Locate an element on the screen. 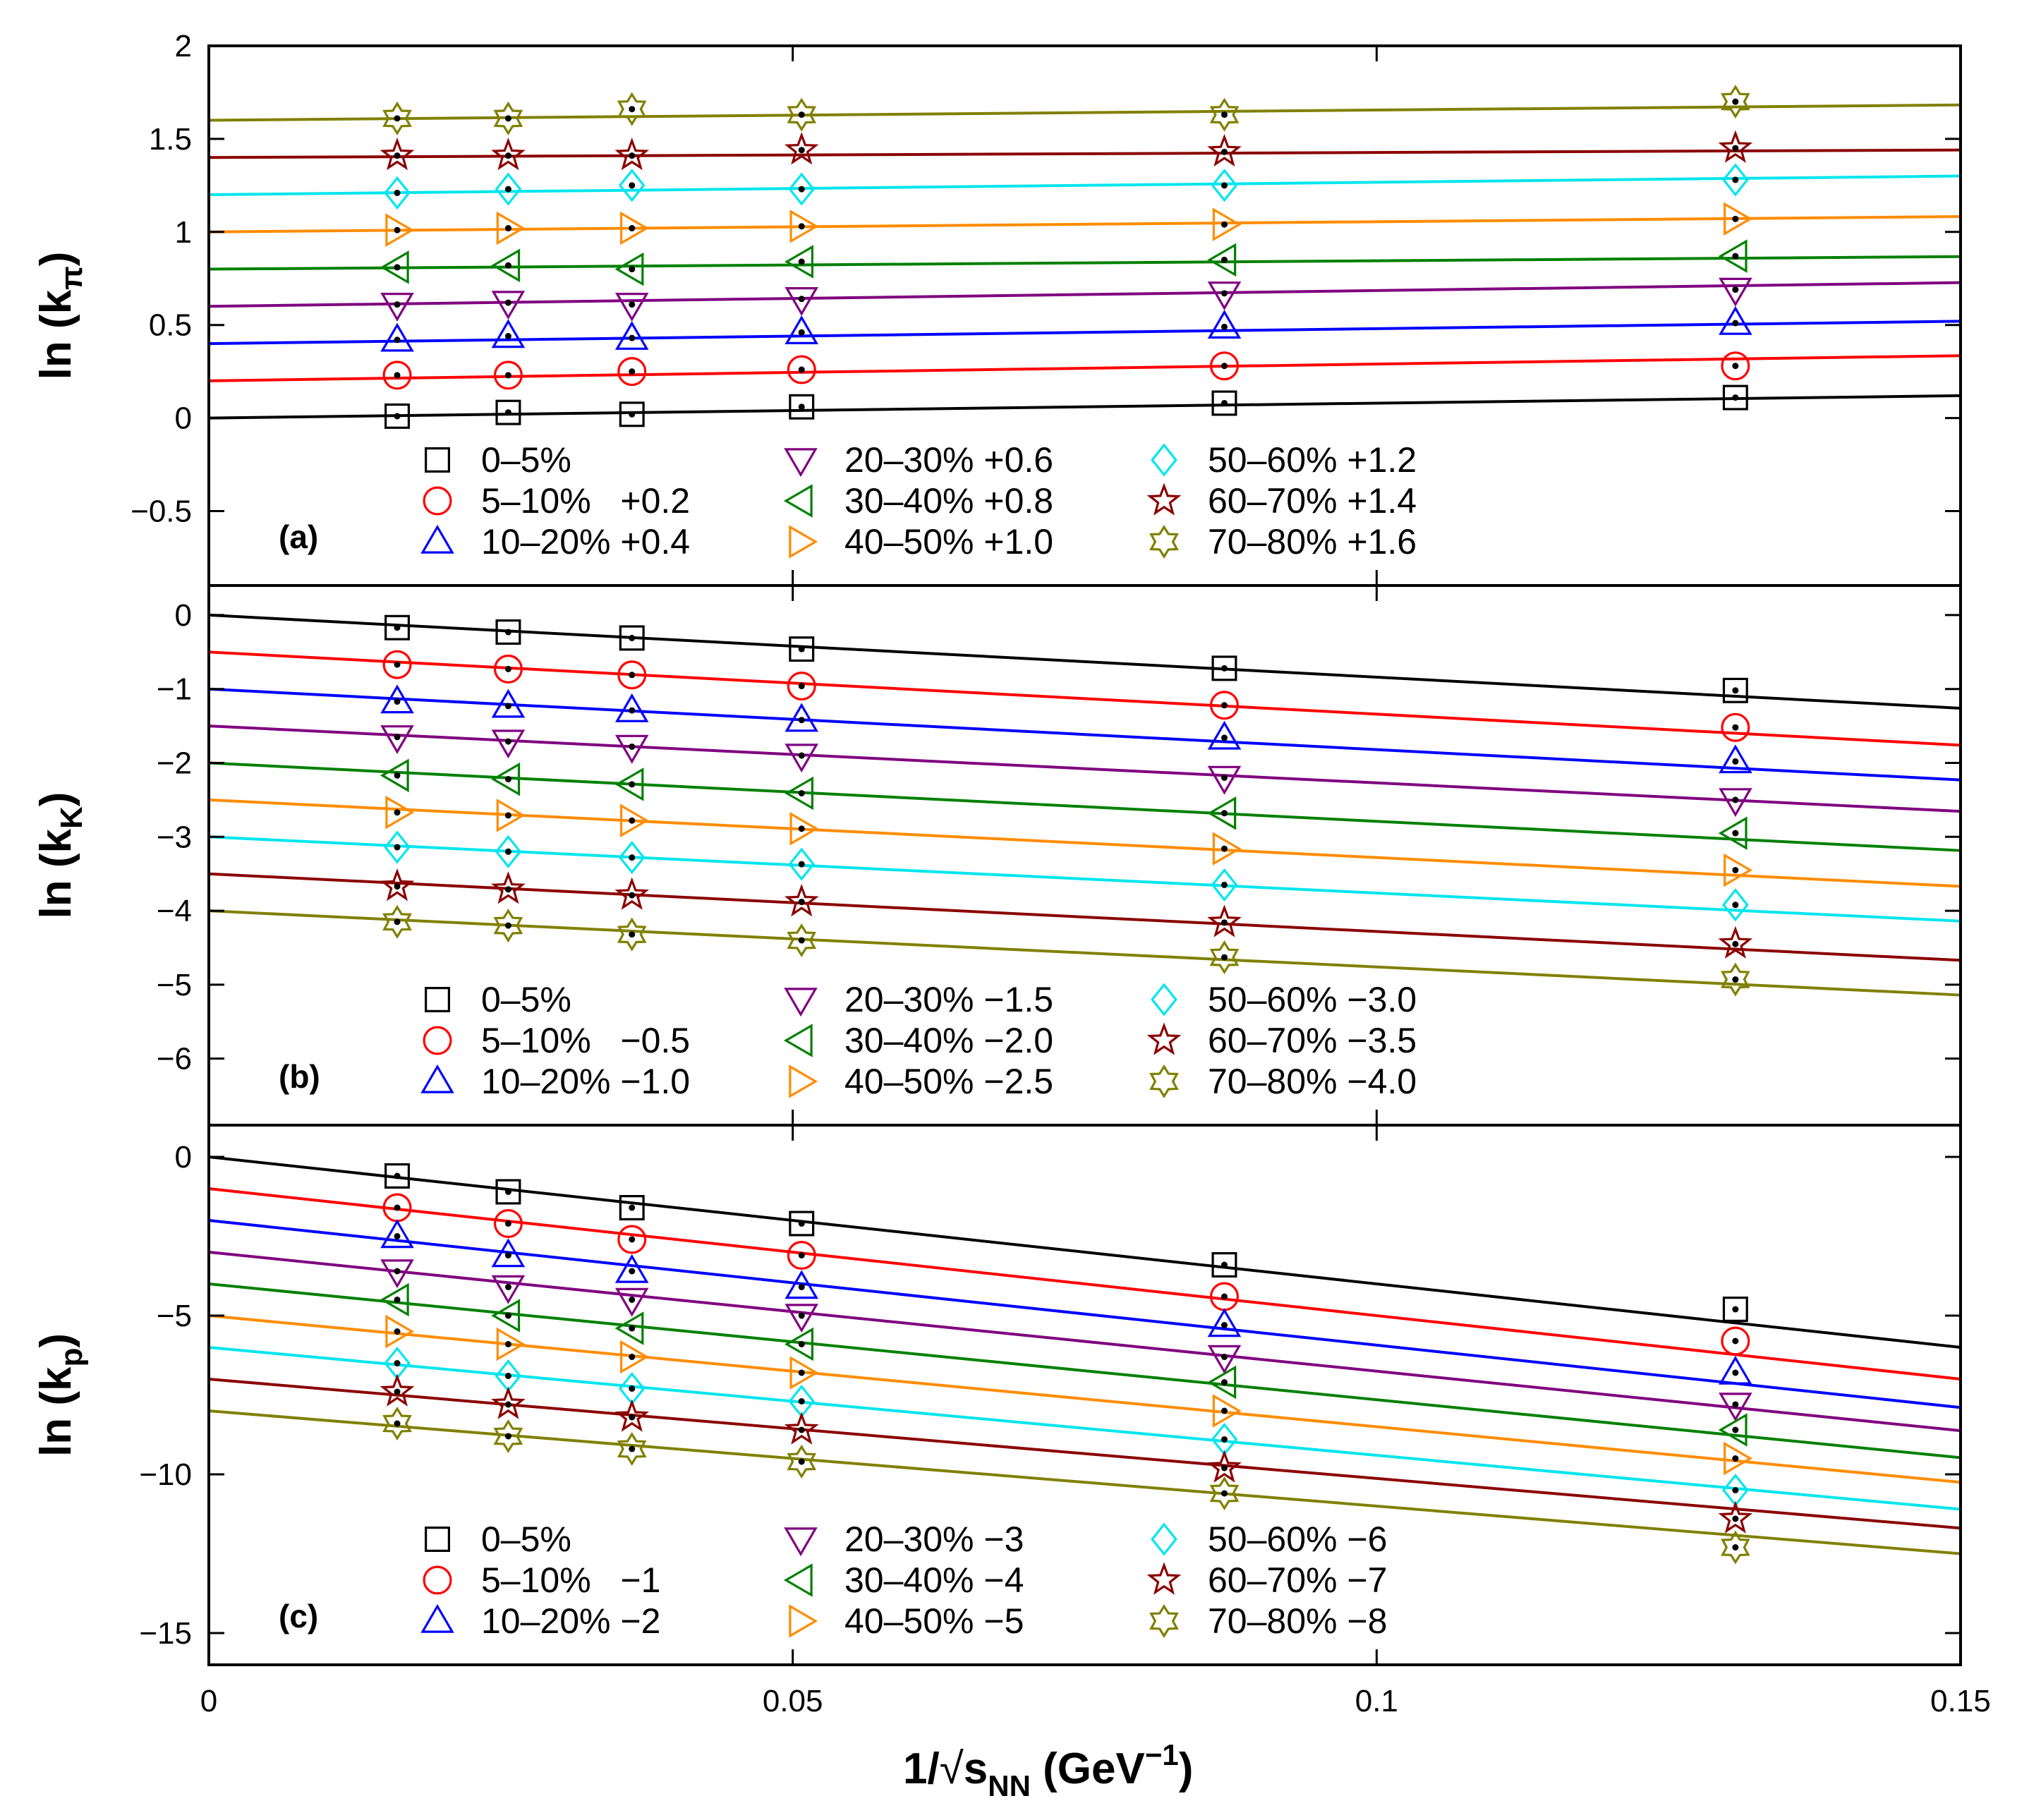  legend-label-3-1: 0–5% is located at coordinates (526, 1539).